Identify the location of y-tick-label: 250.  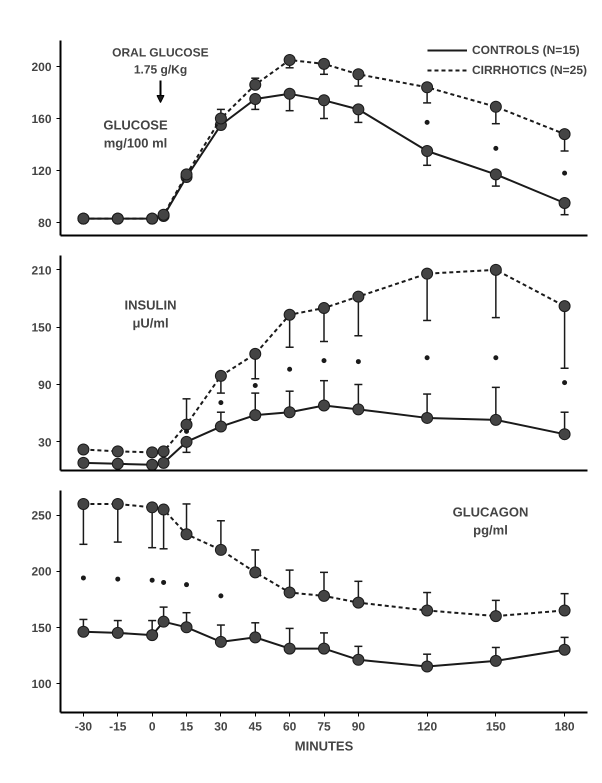
(41, 515).